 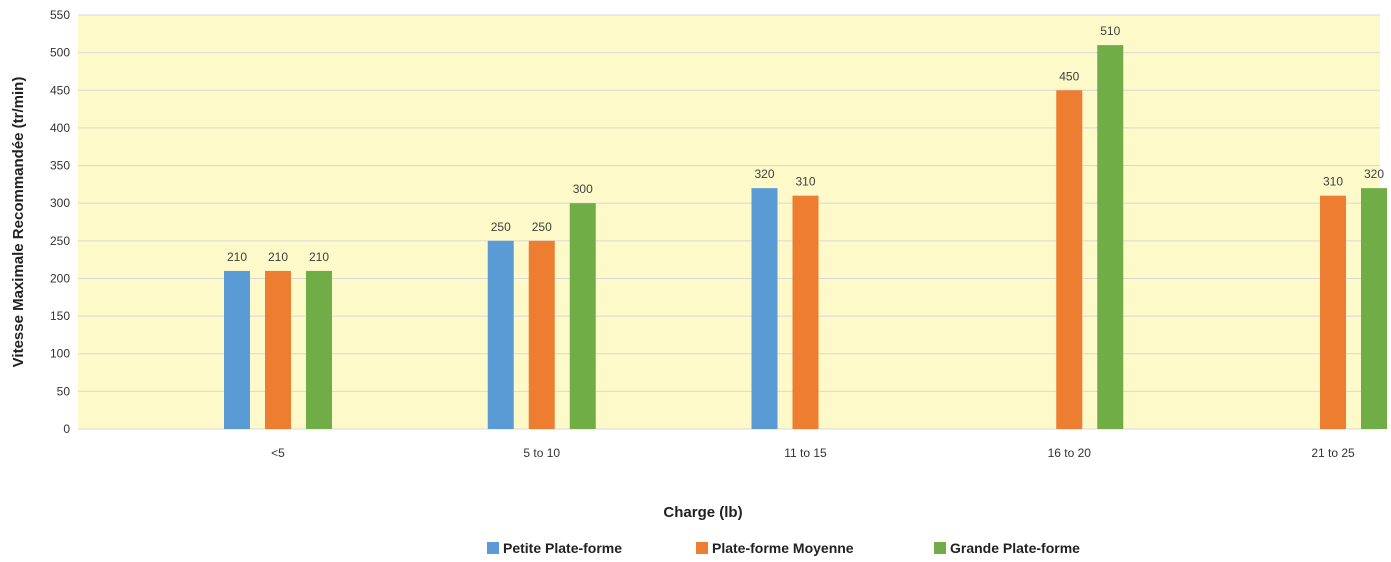 I want to click on legend-item: Petite Plate-forme, so click(x=554, y=548).